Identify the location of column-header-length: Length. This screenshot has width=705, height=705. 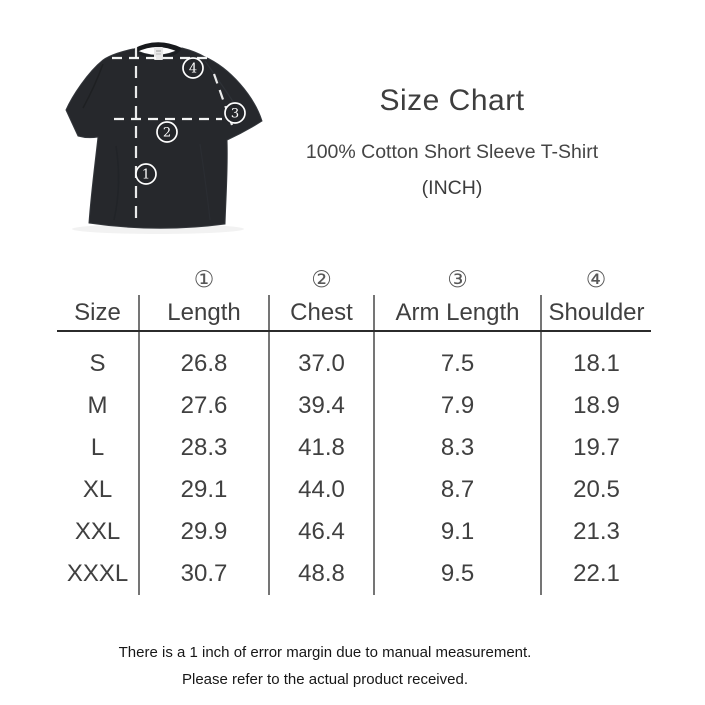
(204, 313).